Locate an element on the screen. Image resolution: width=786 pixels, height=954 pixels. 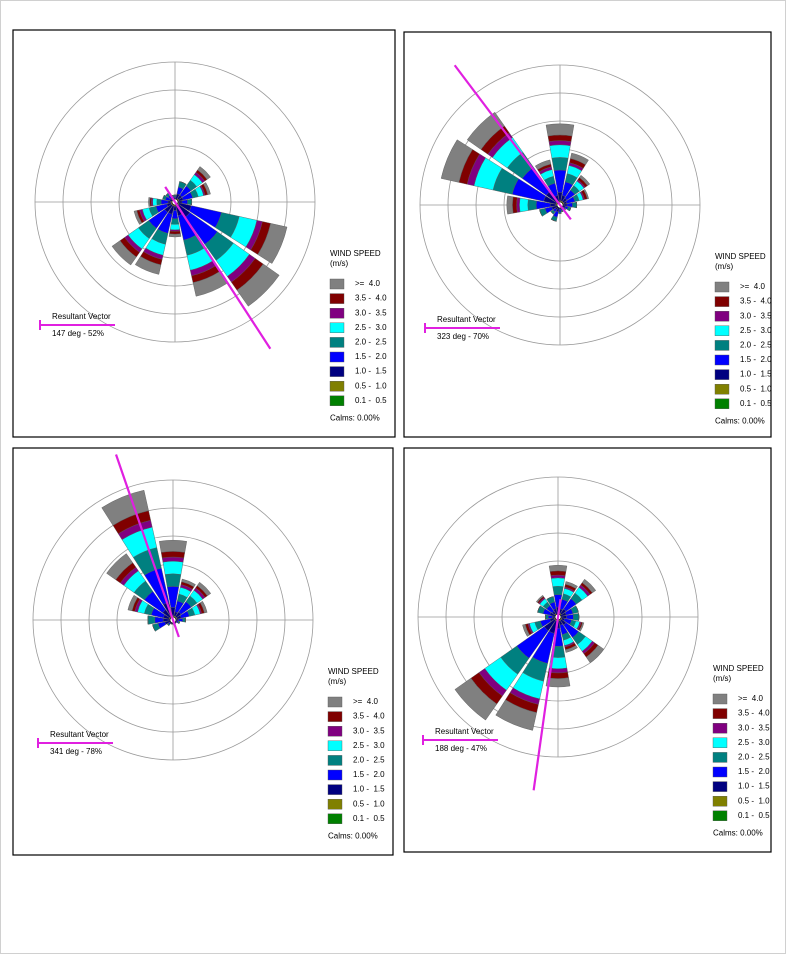
legend-label: >= 4.0 is located at coordinates (365, 701).